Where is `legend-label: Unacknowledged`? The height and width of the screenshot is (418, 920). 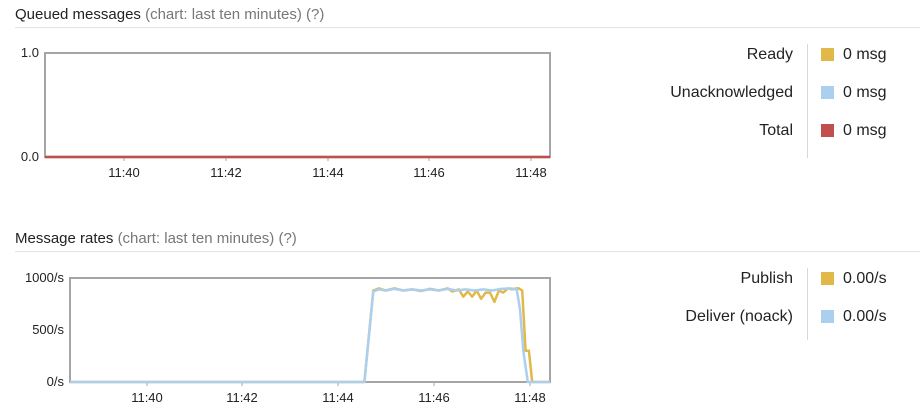 legend-label: Unacknowledged is located at coordinates (731, 92).